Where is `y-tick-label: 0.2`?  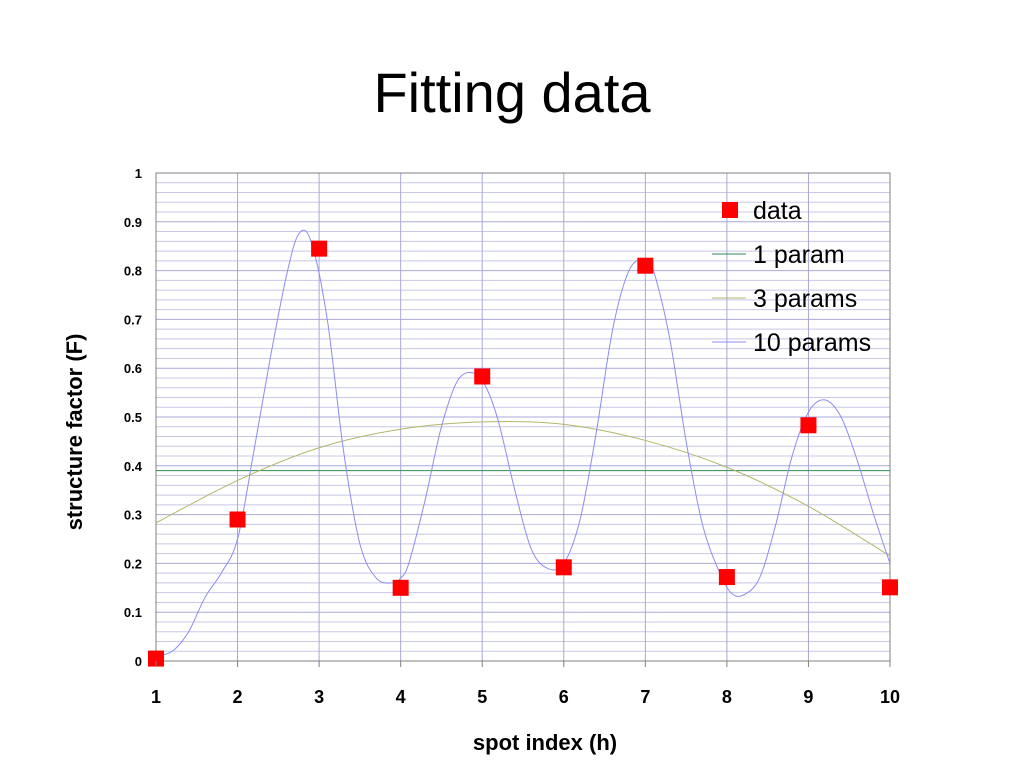
y-tick-label: 0.2 is located at coordinates (133, 563).